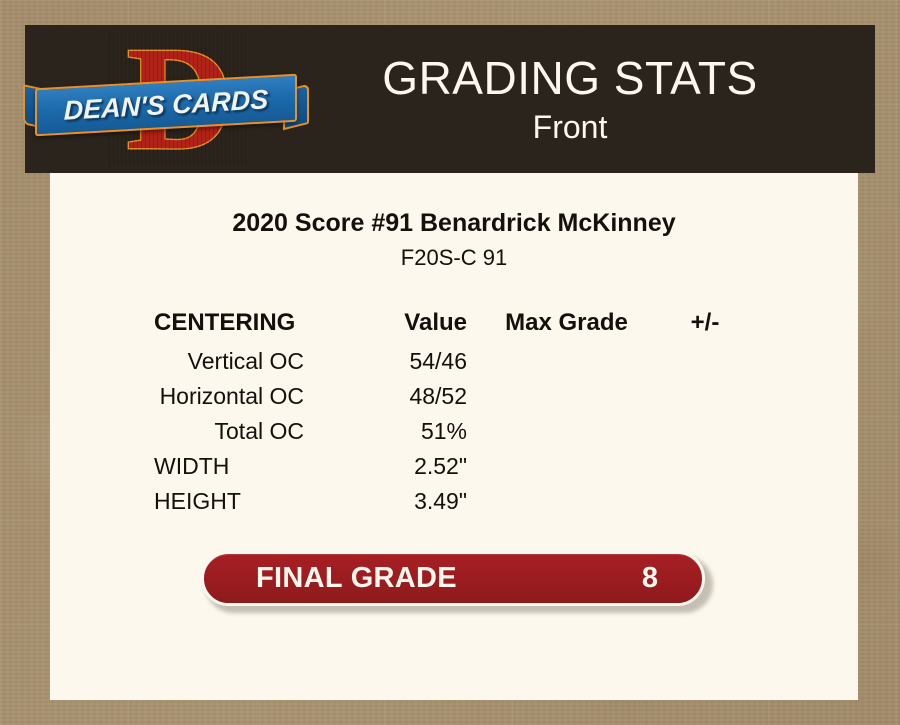 The width and height of the screenshot is (900, 725). What do you see at coordinates (443, 431) in the screenshot?
I see `stat-value: 51%` at bounding box center [443, 431].